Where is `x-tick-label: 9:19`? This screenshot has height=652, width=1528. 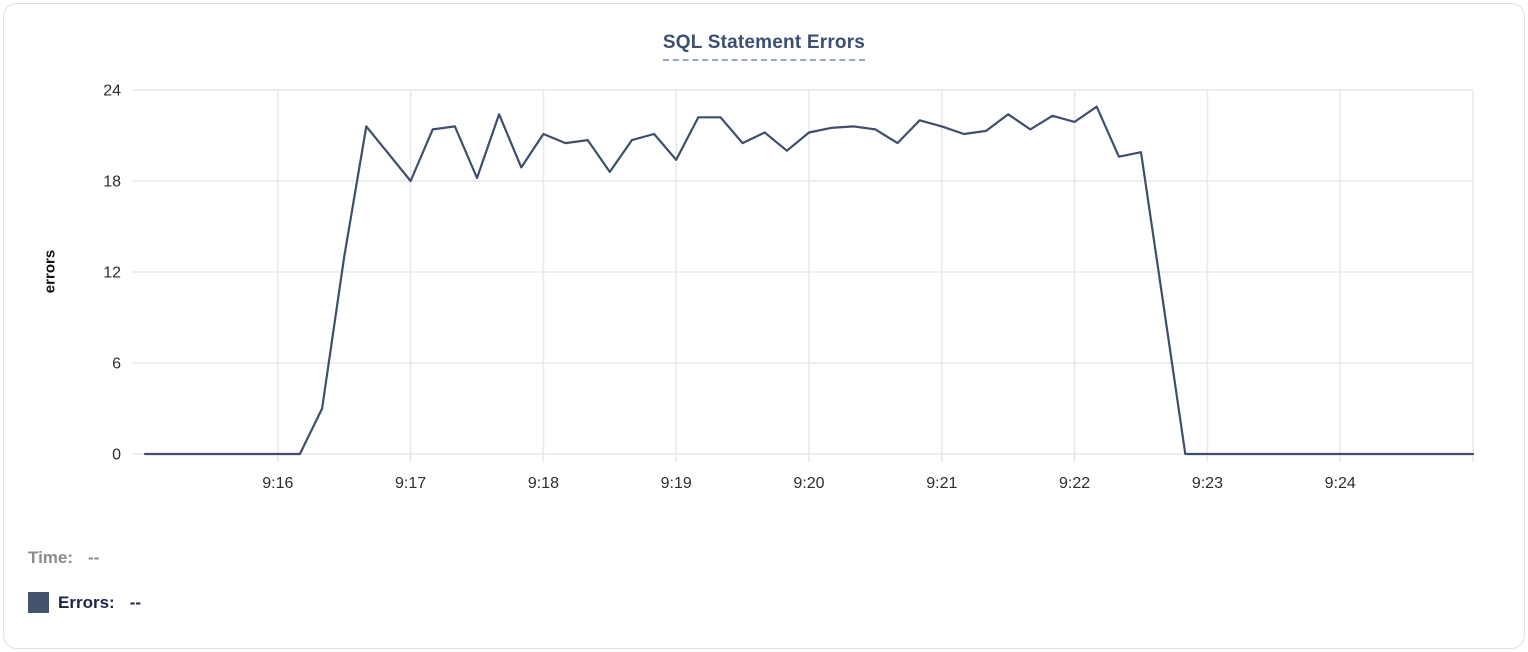
x-tick-label: 9:19 is located at coordinates (676, 483).